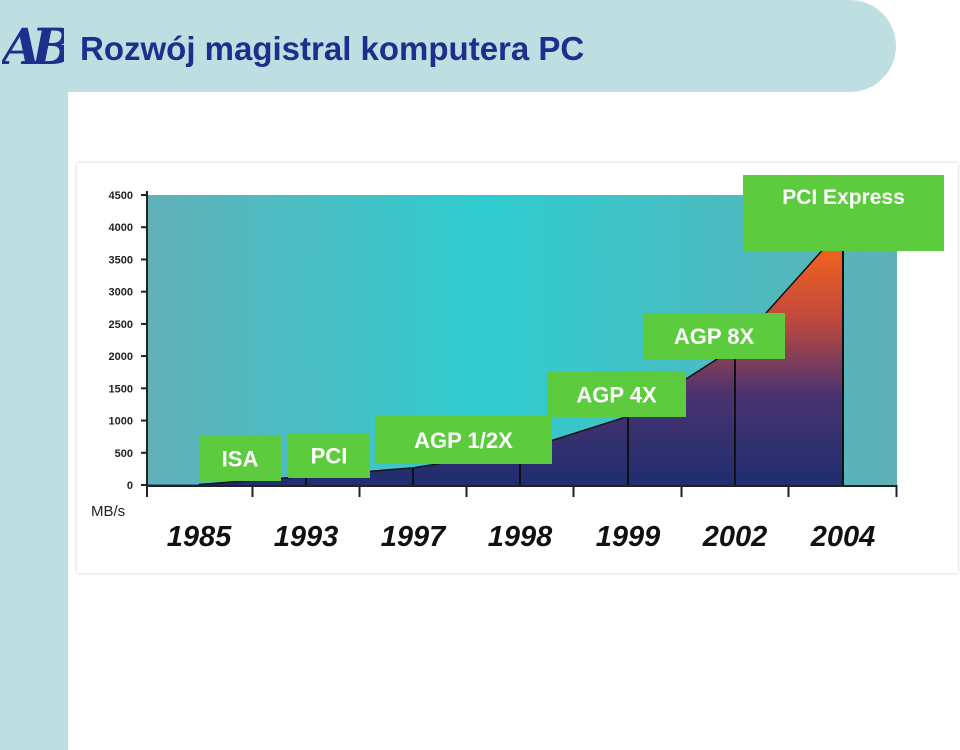 This screenshot has height=750, width=960. I want to click on y-tick-label: 0, so click(130, 486).